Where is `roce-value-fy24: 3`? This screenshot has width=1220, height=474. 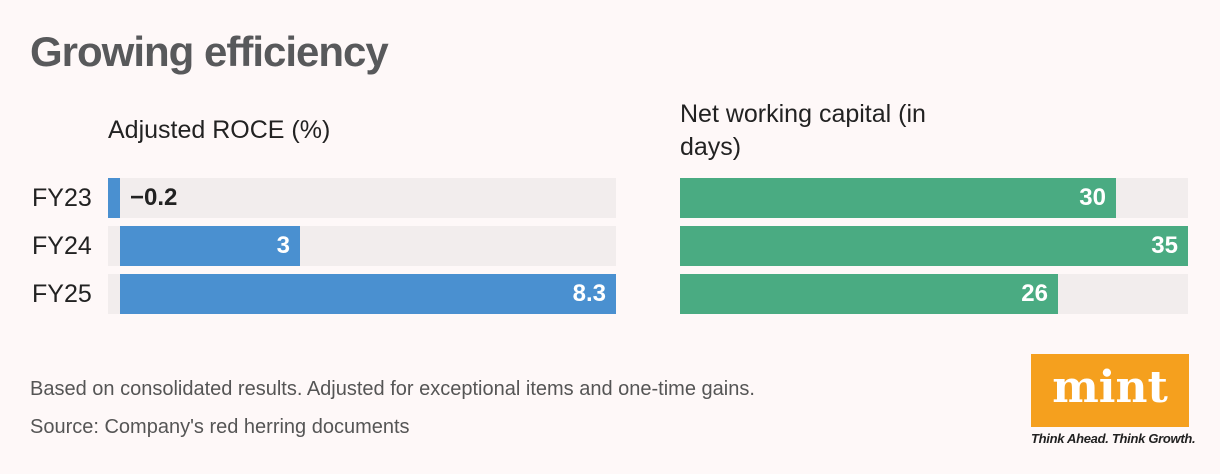 roce-value-fy24: 3 is located at coordinates (283, 245).